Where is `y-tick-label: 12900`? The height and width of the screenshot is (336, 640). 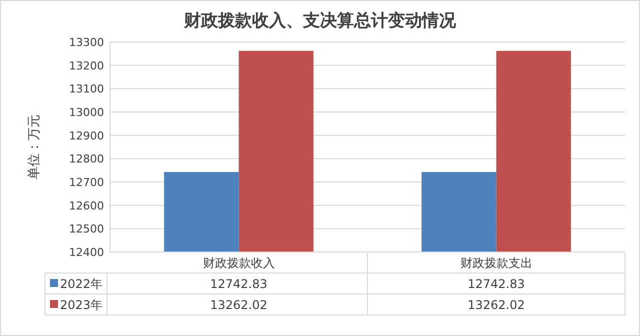 y-tick-label: 12900 is located at coordinates (86, 135).